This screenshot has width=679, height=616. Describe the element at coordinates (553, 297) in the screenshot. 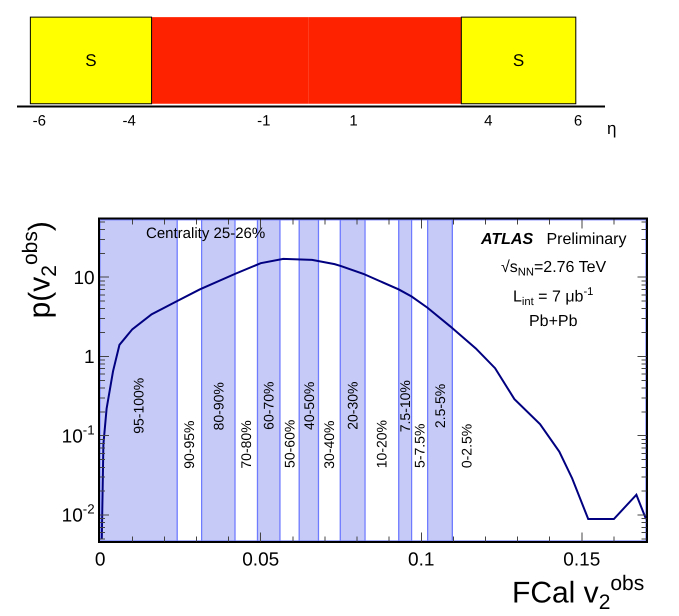

I see `annotation: L$_{int}$ = 7 μb$^{-1}$` at that location.